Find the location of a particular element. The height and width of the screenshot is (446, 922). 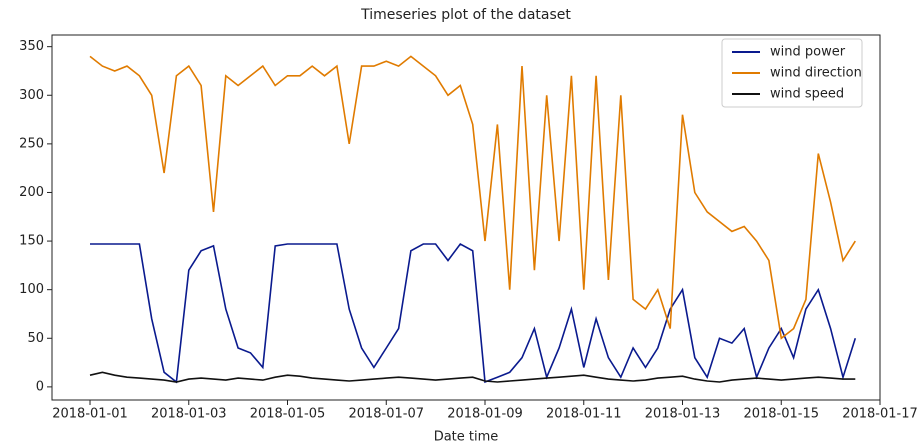

y-tick-label: 250 is located at coordinates (31, 143).